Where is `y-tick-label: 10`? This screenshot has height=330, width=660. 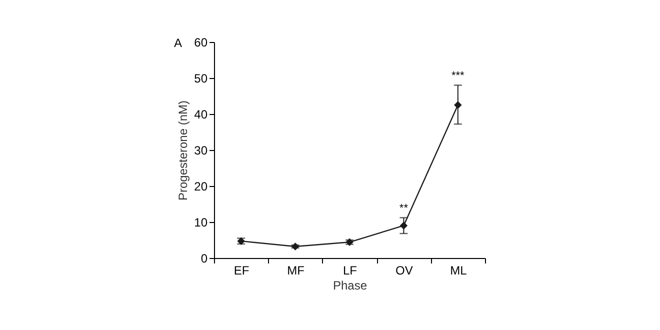
y-tick-label: 10 is located at coordinates (201, 223).